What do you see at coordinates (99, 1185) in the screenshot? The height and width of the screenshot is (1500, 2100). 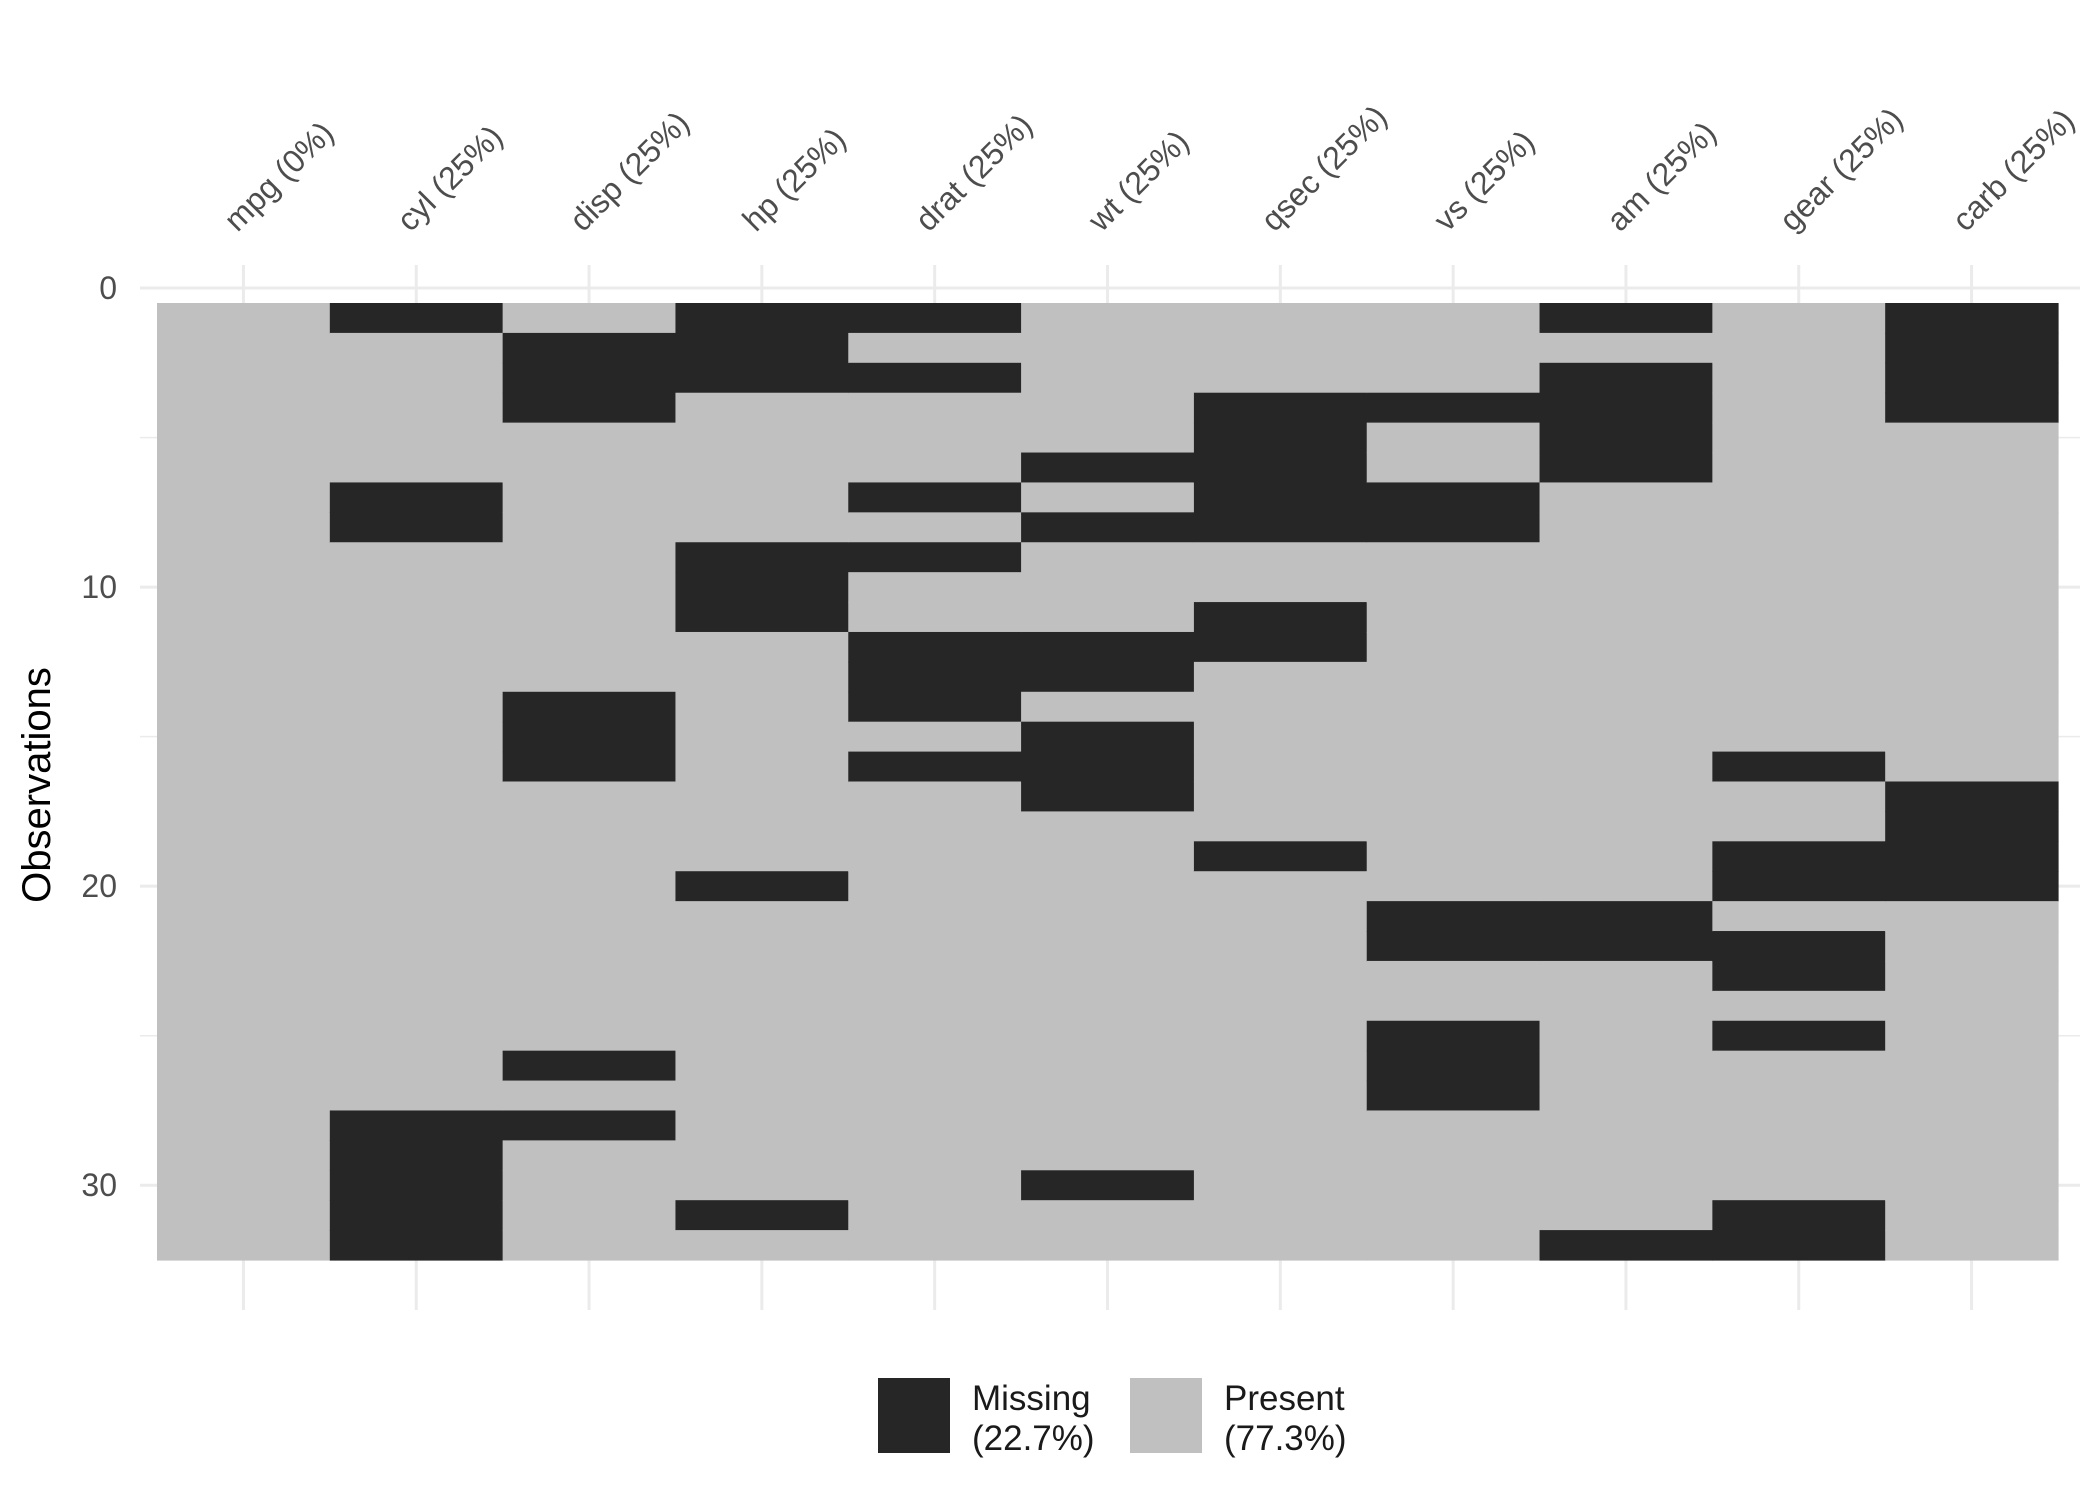 I see `y-tick-label: 30` at bounding box center [99, 1185].